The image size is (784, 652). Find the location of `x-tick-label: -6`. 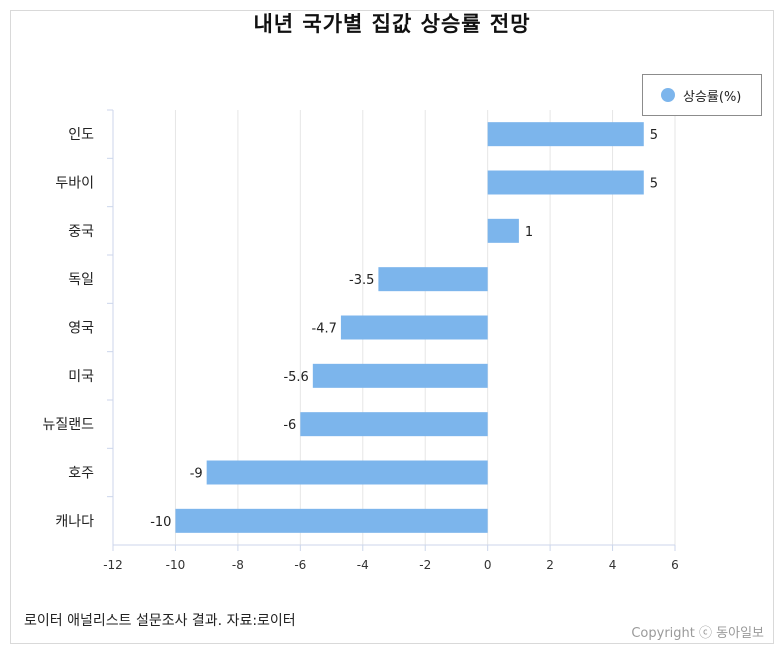

x-tick-label: -6 is located at coordinates (300, 565).